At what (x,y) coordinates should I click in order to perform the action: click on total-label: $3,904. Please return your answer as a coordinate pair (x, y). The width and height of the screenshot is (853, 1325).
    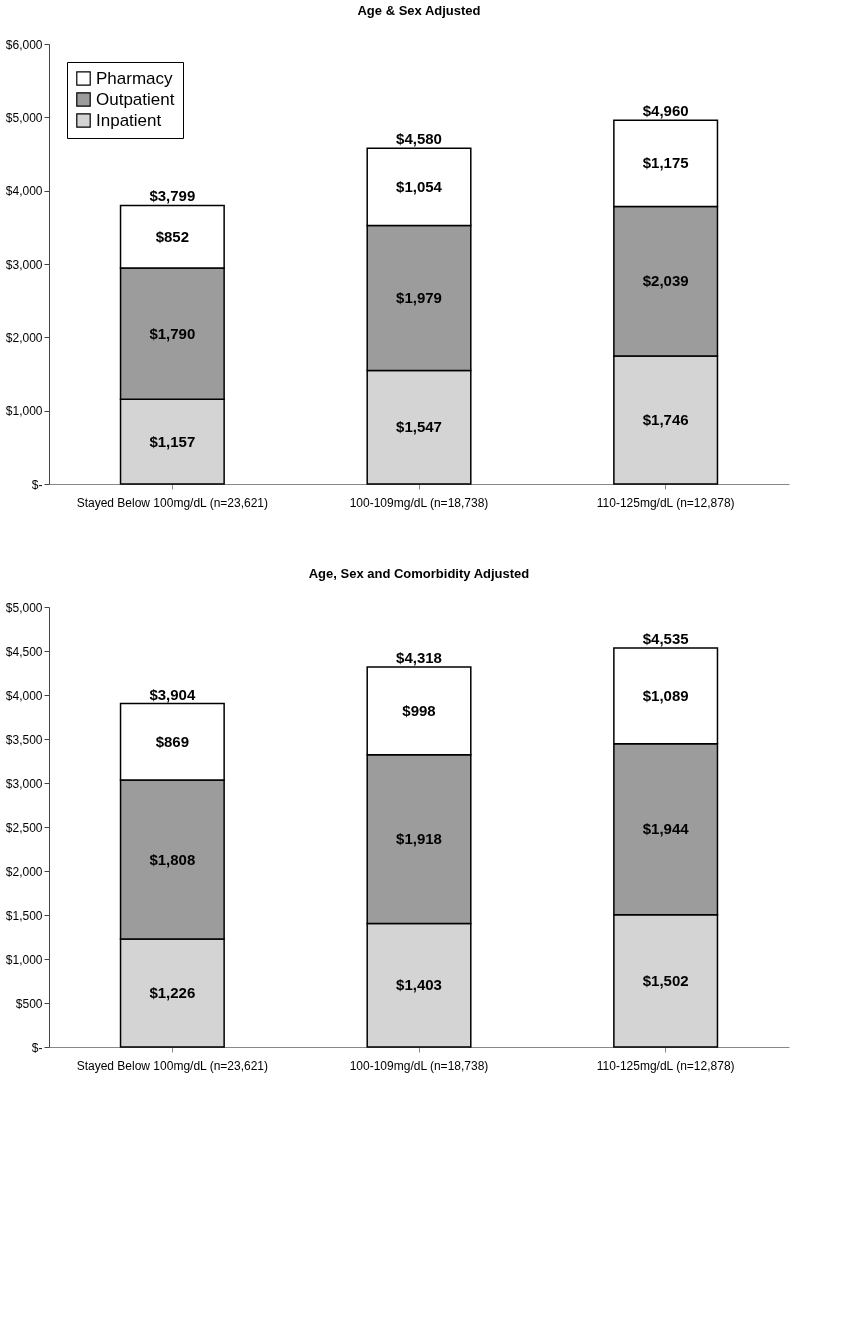
    Looking at the image, I should click on (172, 694).